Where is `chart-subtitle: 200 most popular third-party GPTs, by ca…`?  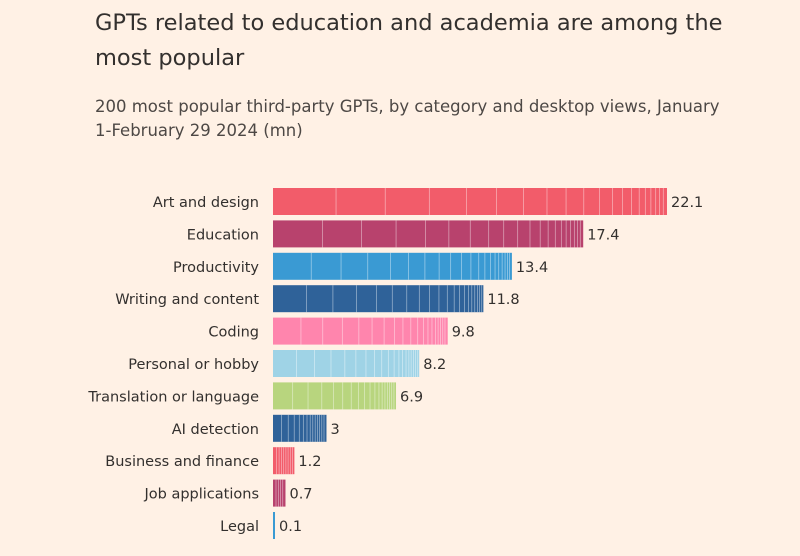 chart-subtitle: 200 most popular third-party GPTs, by ca… is located at coordinates (407, 118).